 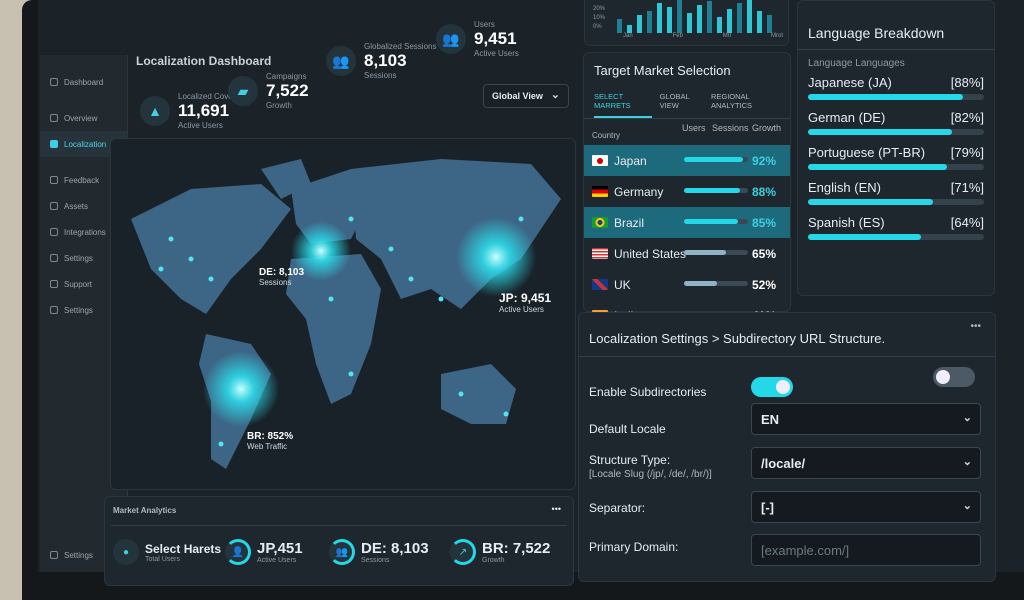 What do you see at coordinates (627, 429) in the screenshot?
I see `default-locale-label: Default Locale` at bounding box center [627, 429].